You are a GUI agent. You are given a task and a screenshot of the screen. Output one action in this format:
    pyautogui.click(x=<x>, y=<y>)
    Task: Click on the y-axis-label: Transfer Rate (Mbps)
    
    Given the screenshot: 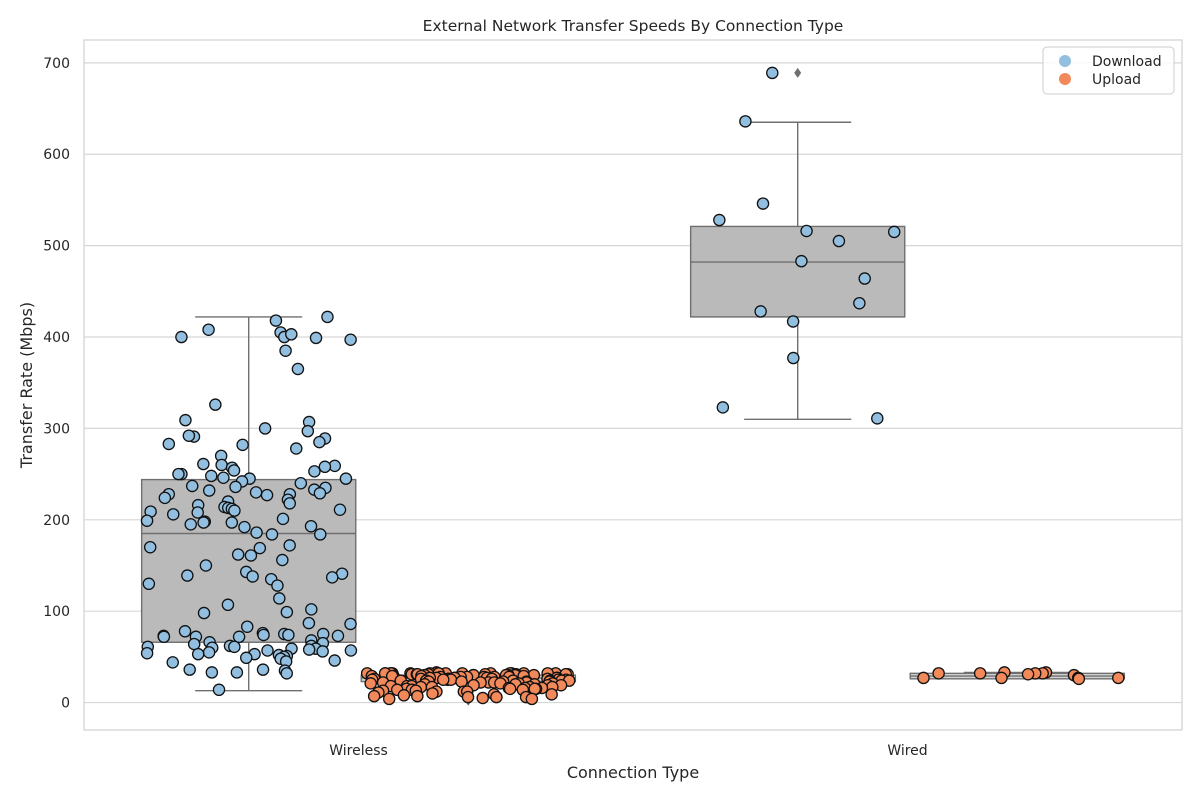 What is the action you would take?
    pyautogui.click(x=26, y=385)
    